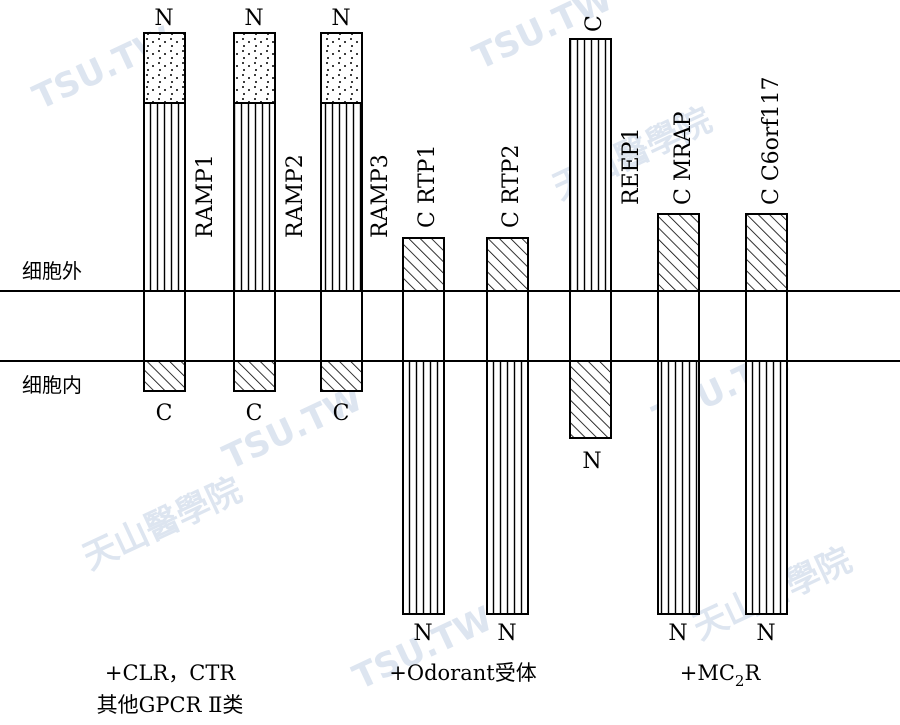 This screenshot has height=725, width=900. Describe the element at coordinates (163, 18) in the screenshot. I see `ramp1-top-terminal: N` at that location.